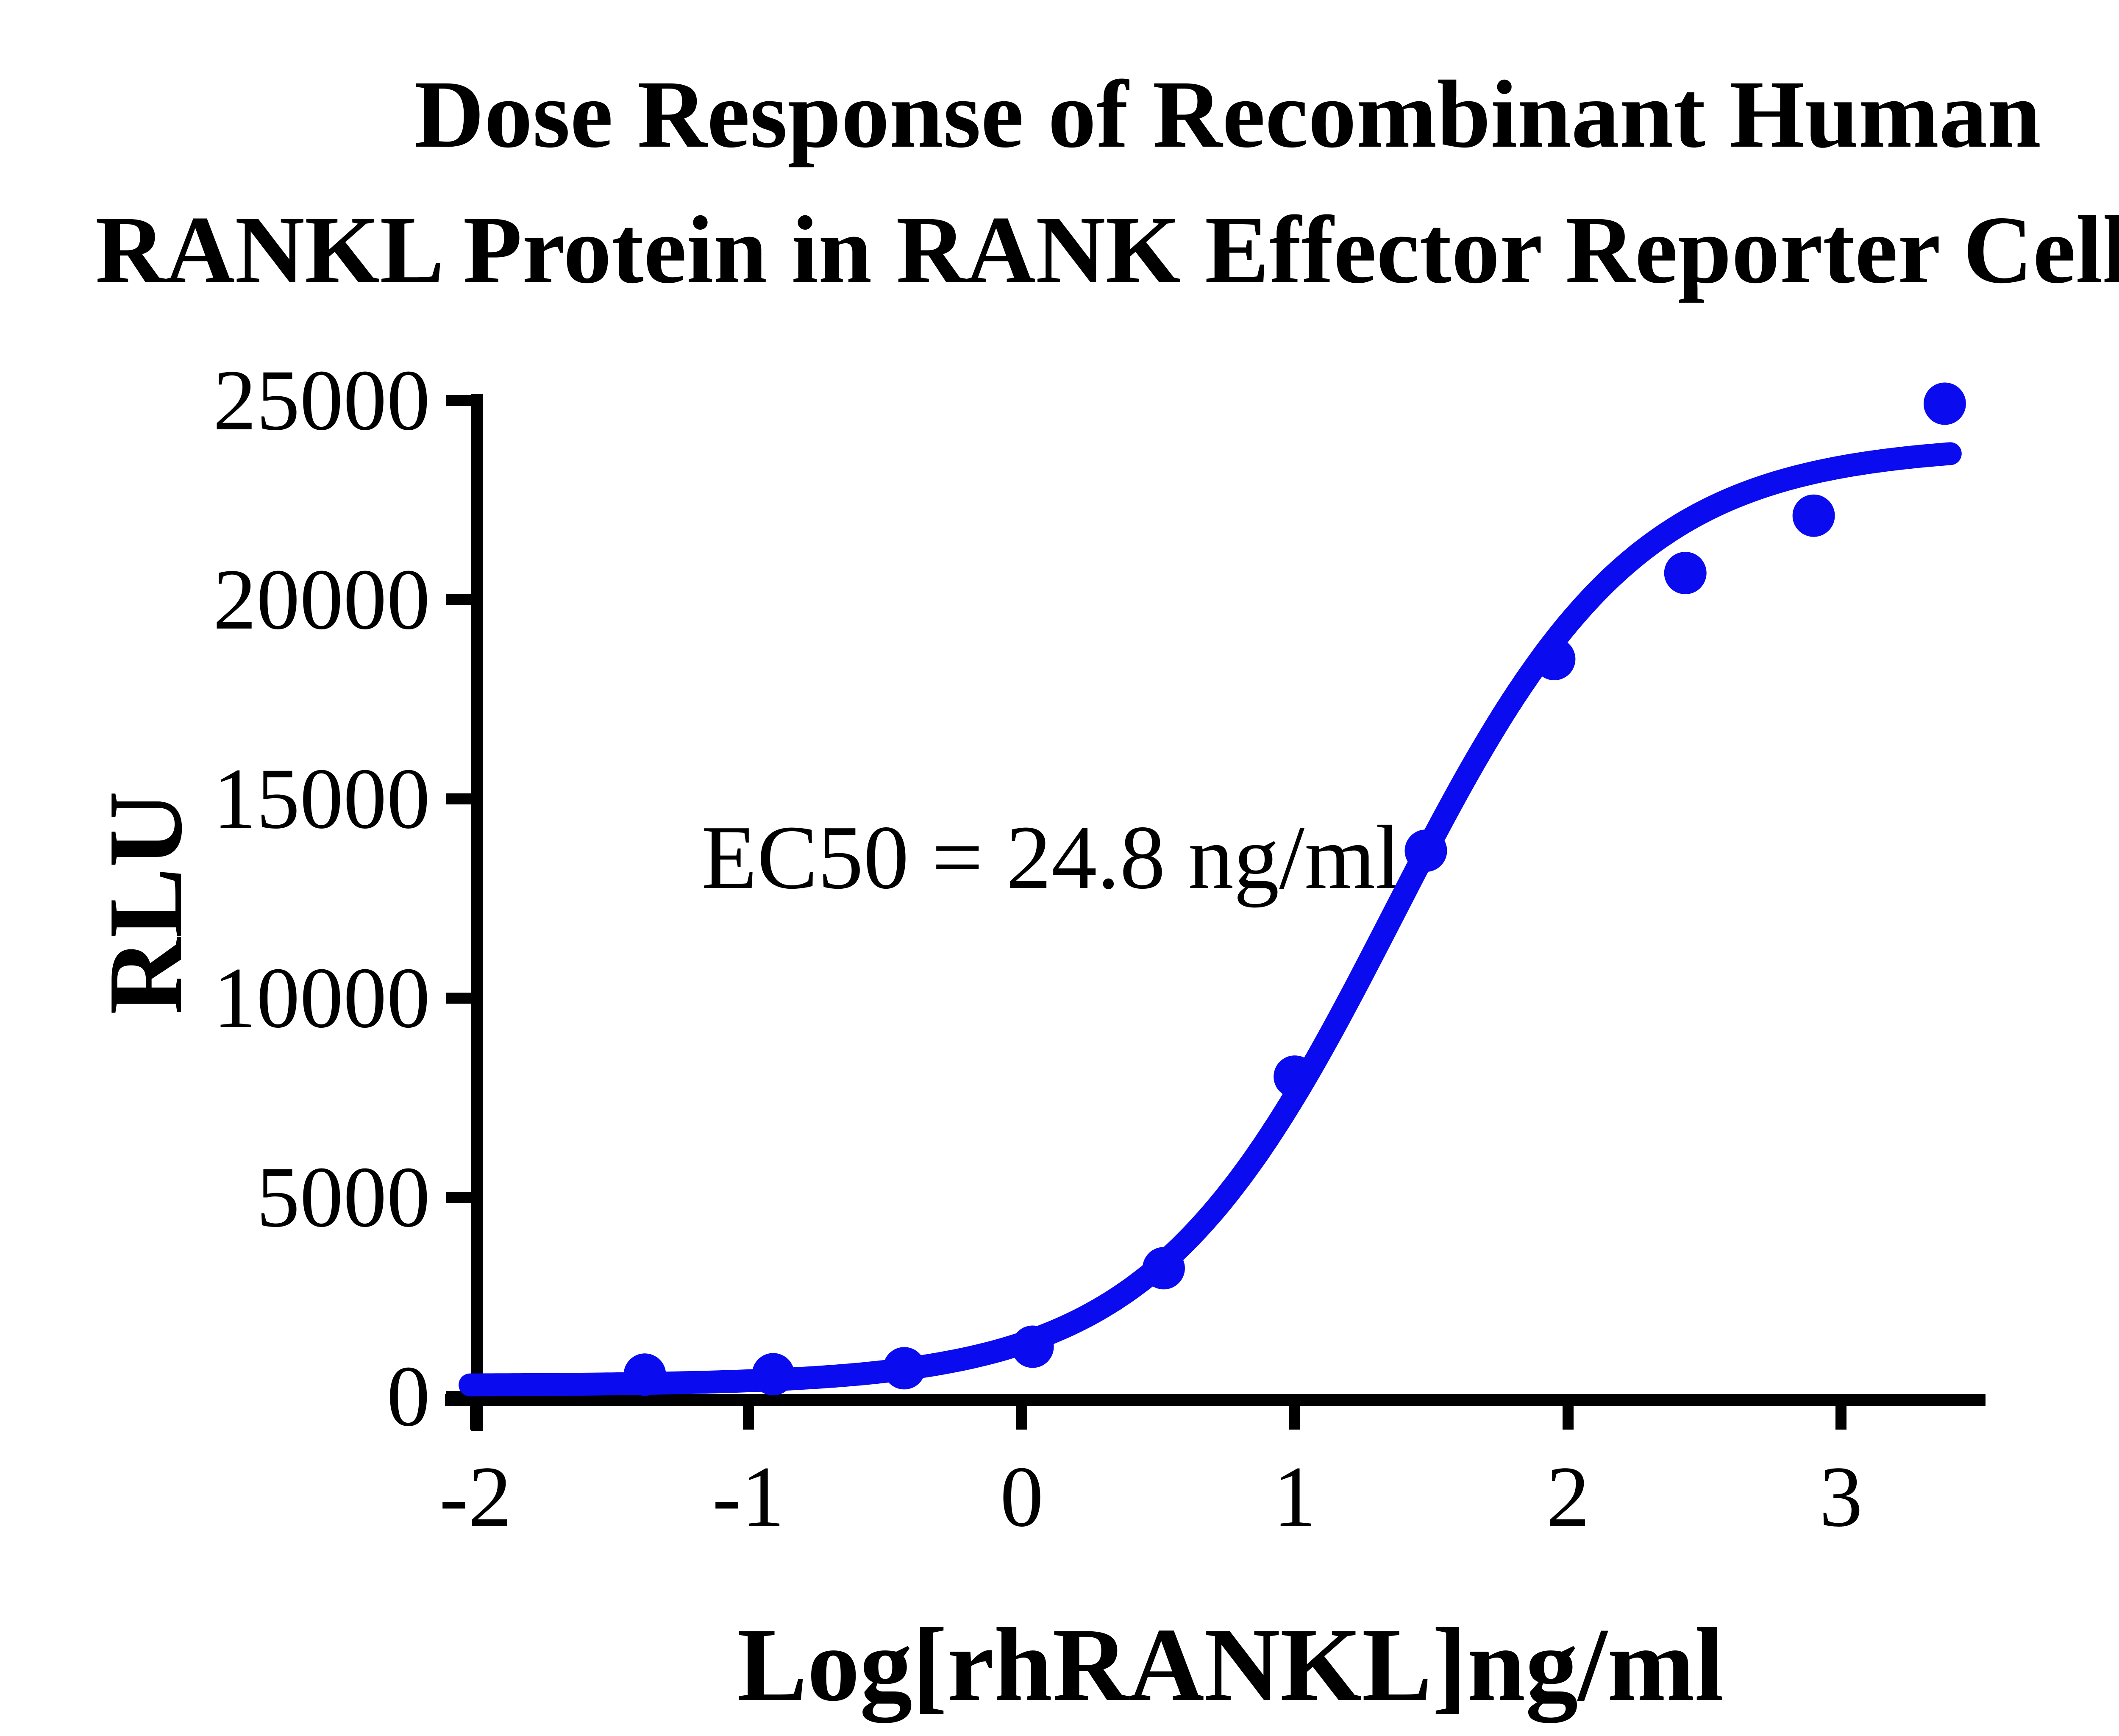 This screenshot has width=2119, height=1736. I want to click on y-tick-label: 10000, so click(322, 998).